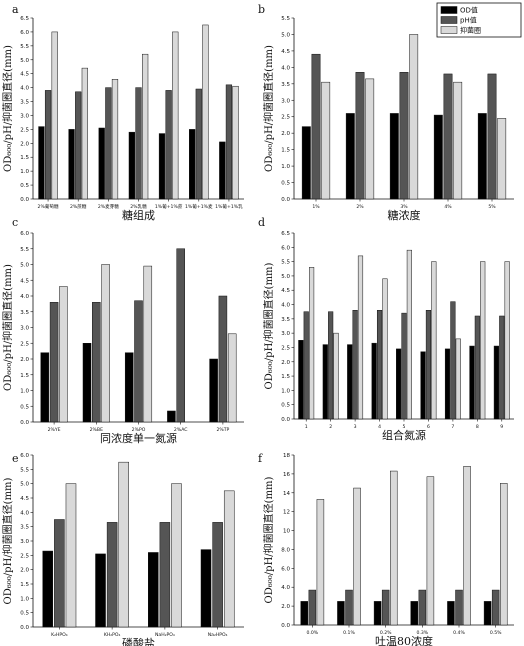 The height and width of the screenshot is (646, 524). Describe the element at coordinates (306, 427) in the screenshot. I see `x-tick-label-d-0: 1` at that location.